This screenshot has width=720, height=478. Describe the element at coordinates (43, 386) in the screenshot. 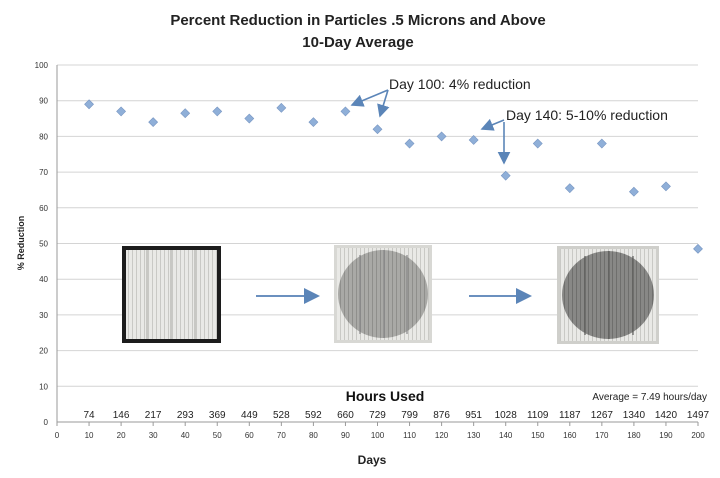

I see `y-tick-label: 10` at that location.